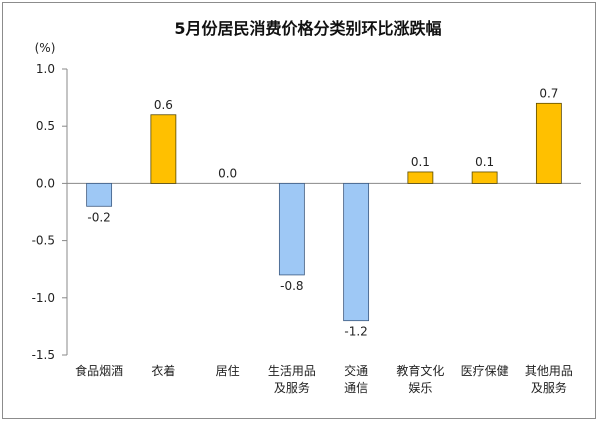 This screenshot has width=600, height=423. What do you see at coordinates (43, 355) in the screenshot?
I see `y-tick-label: -1.5` at bounding box center [43, 355].